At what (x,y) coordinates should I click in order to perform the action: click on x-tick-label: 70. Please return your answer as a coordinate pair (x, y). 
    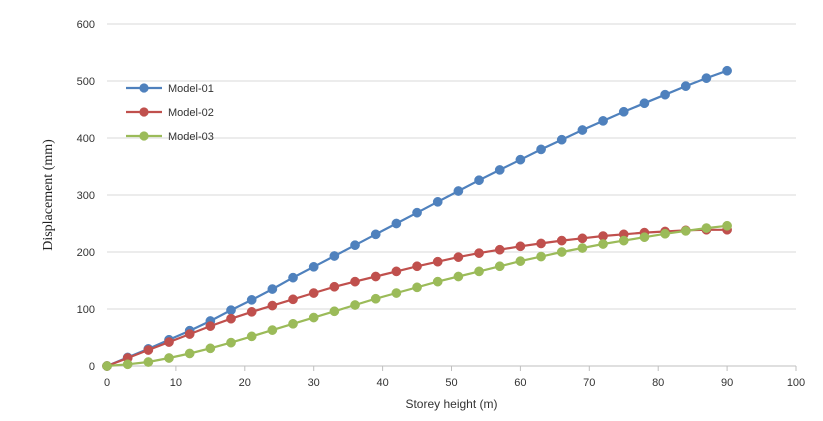
    Looking at the image, I should click on (589, 383).